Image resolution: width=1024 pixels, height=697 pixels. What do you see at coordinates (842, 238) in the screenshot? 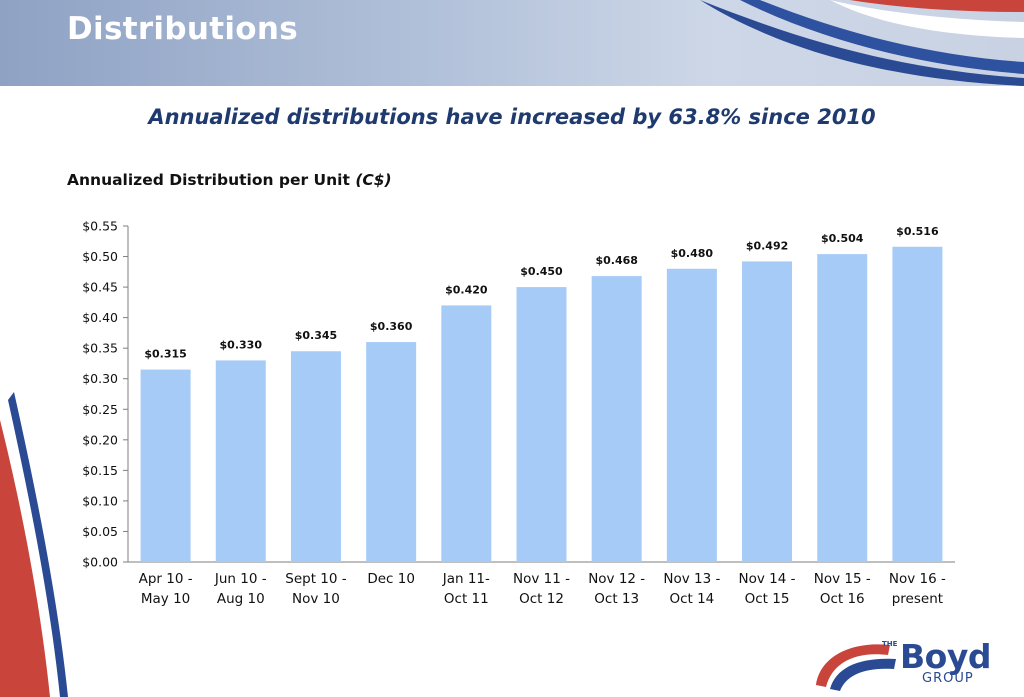
I see `data-label: $0.504` at bounding box center [842, 238].